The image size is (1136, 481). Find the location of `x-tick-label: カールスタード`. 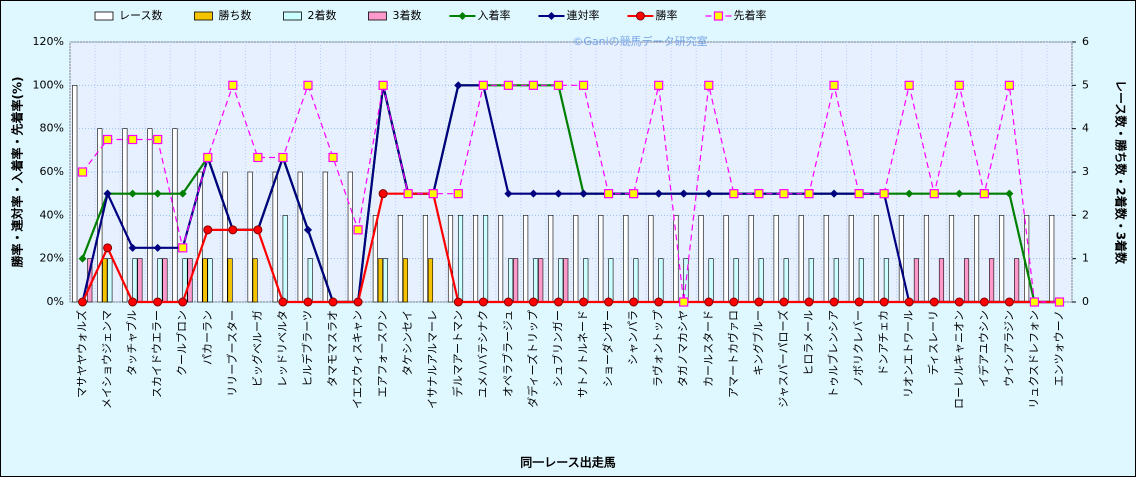

x-tick-label: カールスタード is located at coordinates (708, 348).